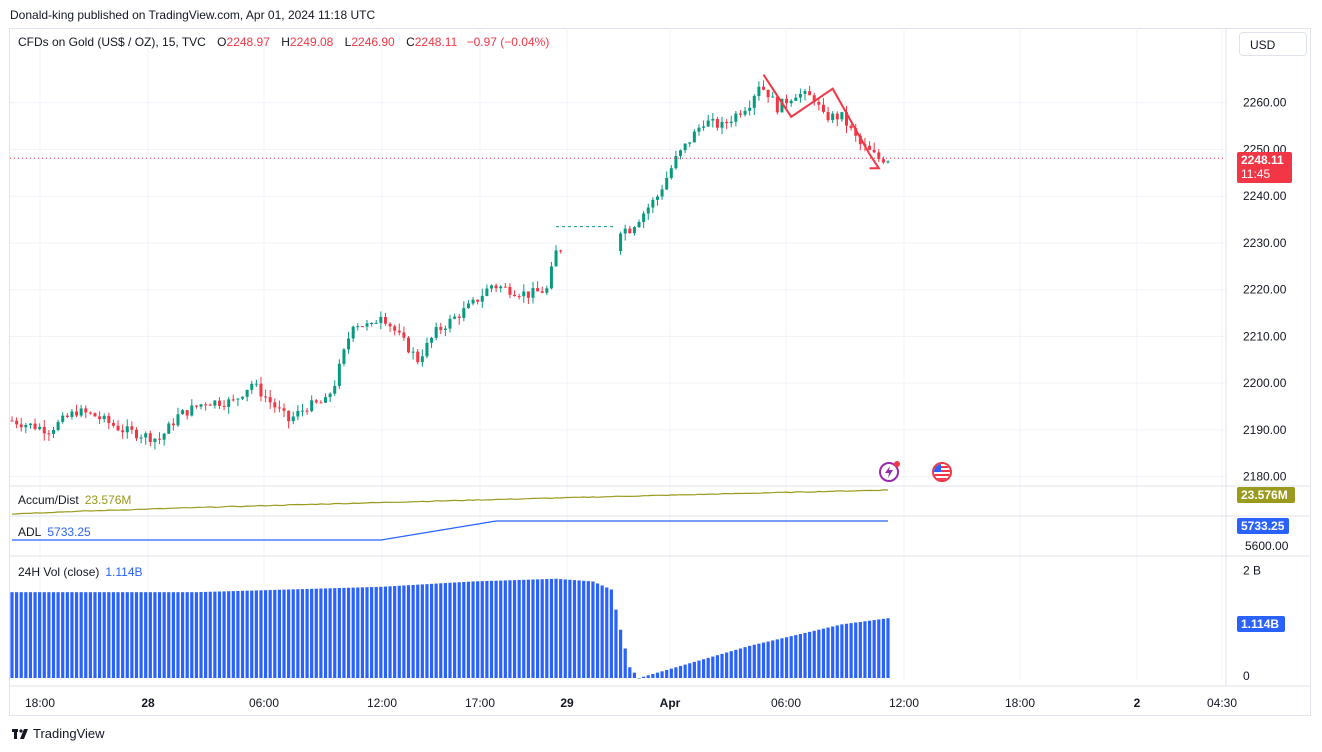  I want to click on low-label: L, so click(348, 42).